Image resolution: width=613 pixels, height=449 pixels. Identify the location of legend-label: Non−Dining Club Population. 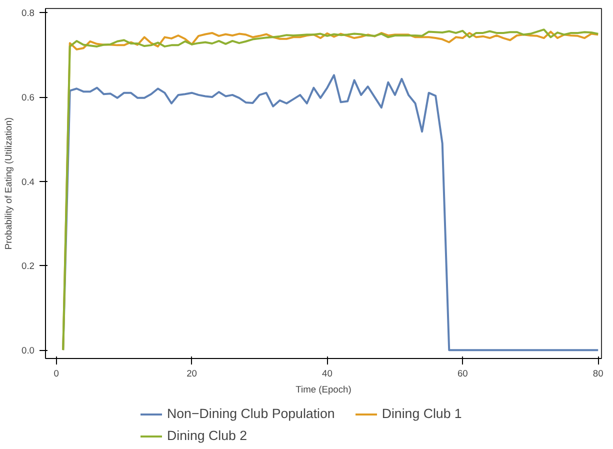
(251, 413).